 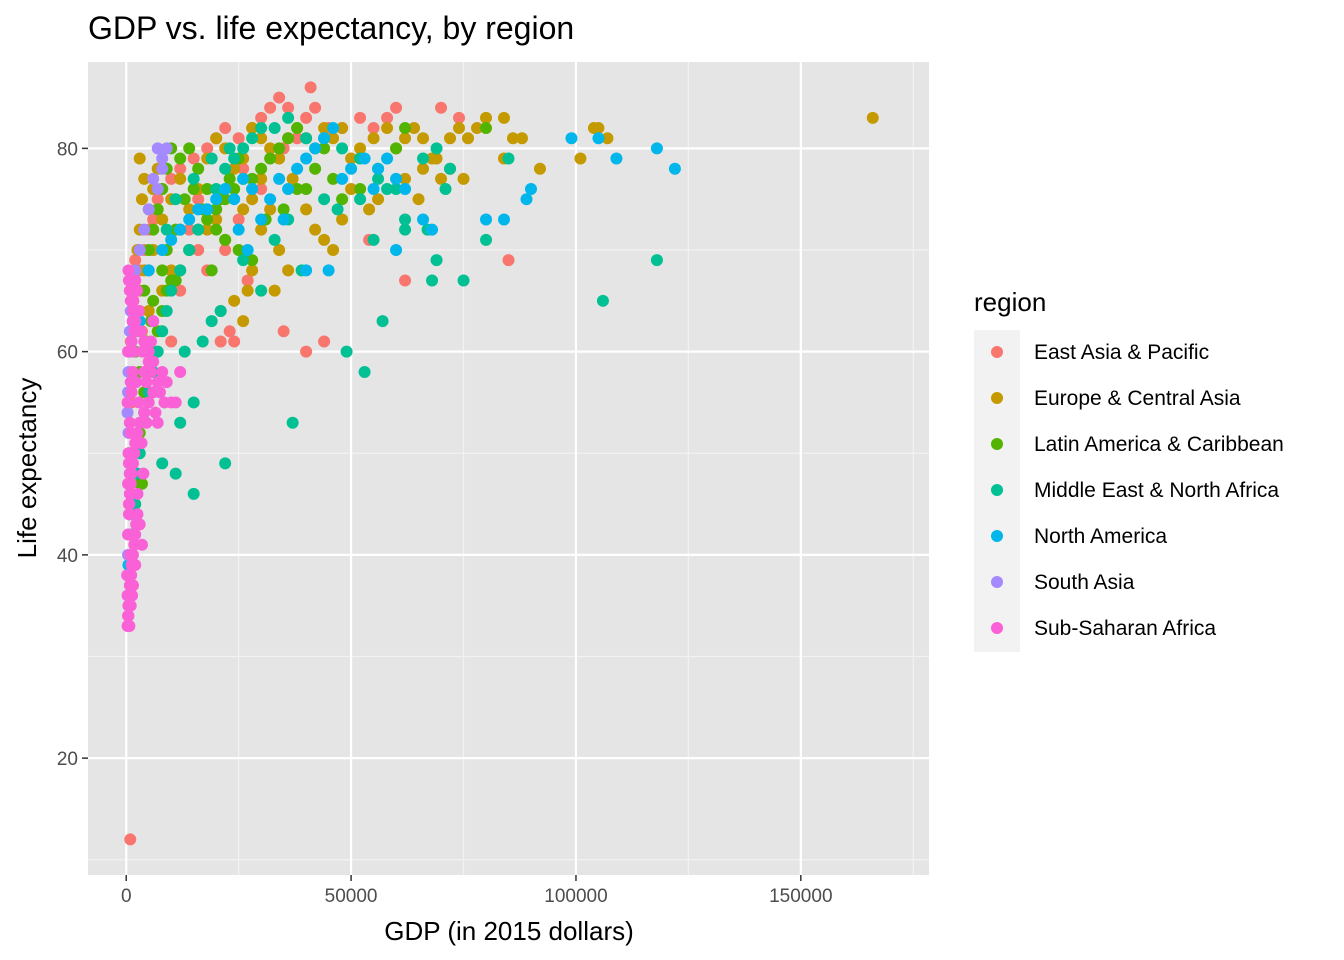 I want to click on x-axis-title: GDP (in 2015 dollars), so click(x=509, y=931).